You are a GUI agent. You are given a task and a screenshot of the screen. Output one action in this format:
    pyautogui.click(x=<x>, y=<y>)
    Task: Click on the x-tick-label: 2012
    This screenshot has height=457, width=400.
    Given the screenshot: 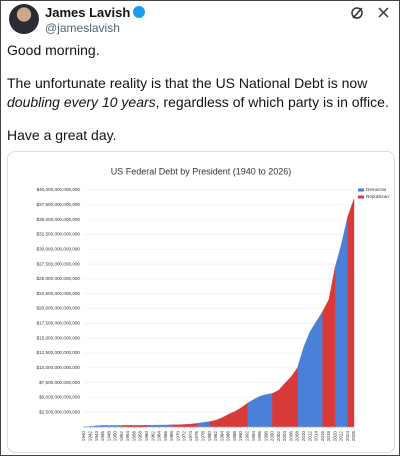 What is the action you would take?
    pyautogui.click(x=309, y=436)
    